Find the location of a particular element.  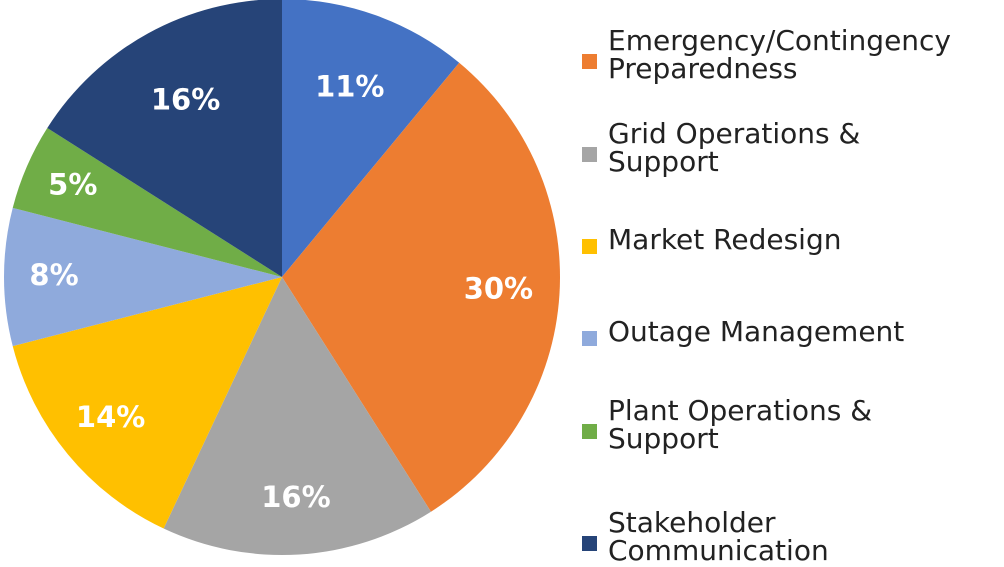

legend-label: Stakeholder Communication is located at coordinates (718, 536).